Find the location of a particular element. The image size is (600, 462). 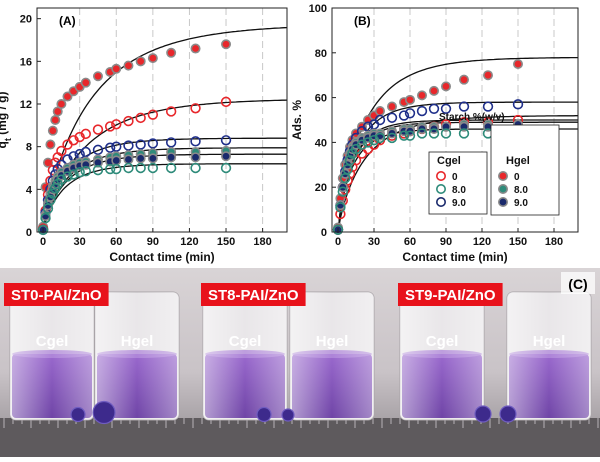

legend-hgel-marker is located at coordinates (502, 176).